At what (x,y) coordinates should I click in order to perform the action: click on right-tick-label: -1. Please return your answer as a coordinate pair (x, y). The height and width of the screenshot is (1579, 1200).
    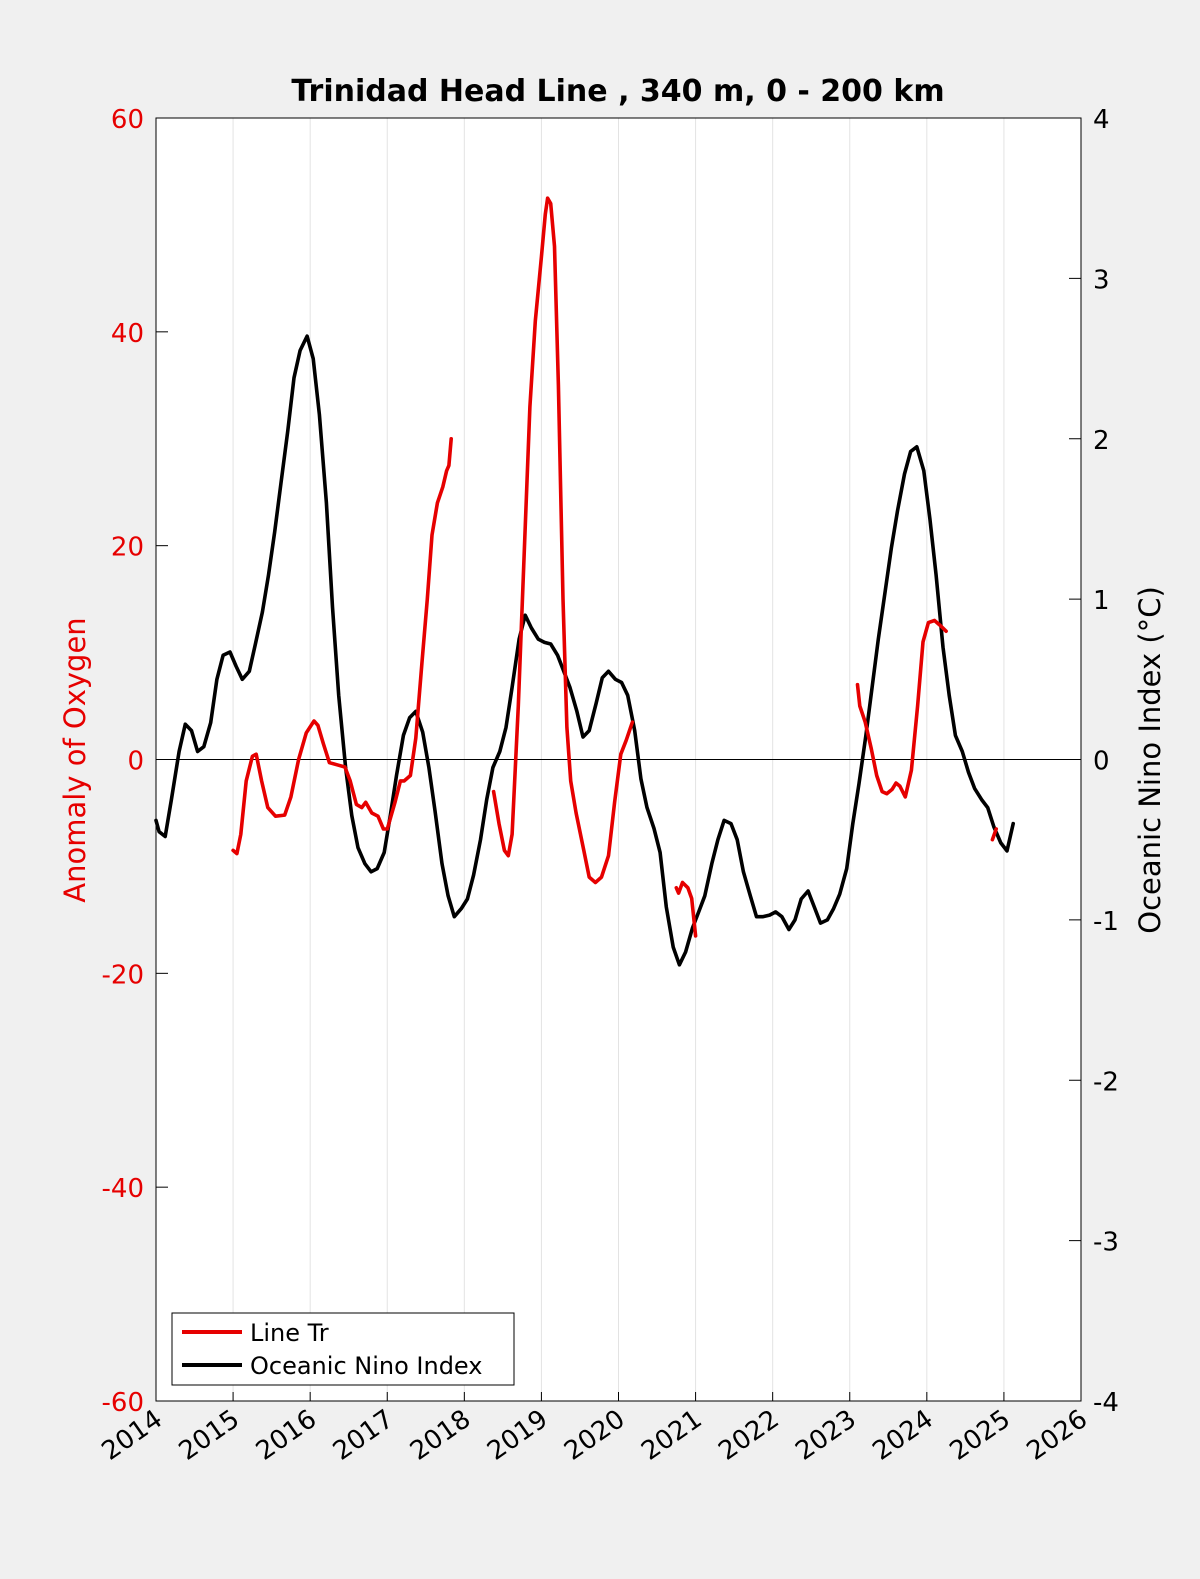
    Looking at the image, I should click on (1106, 922).